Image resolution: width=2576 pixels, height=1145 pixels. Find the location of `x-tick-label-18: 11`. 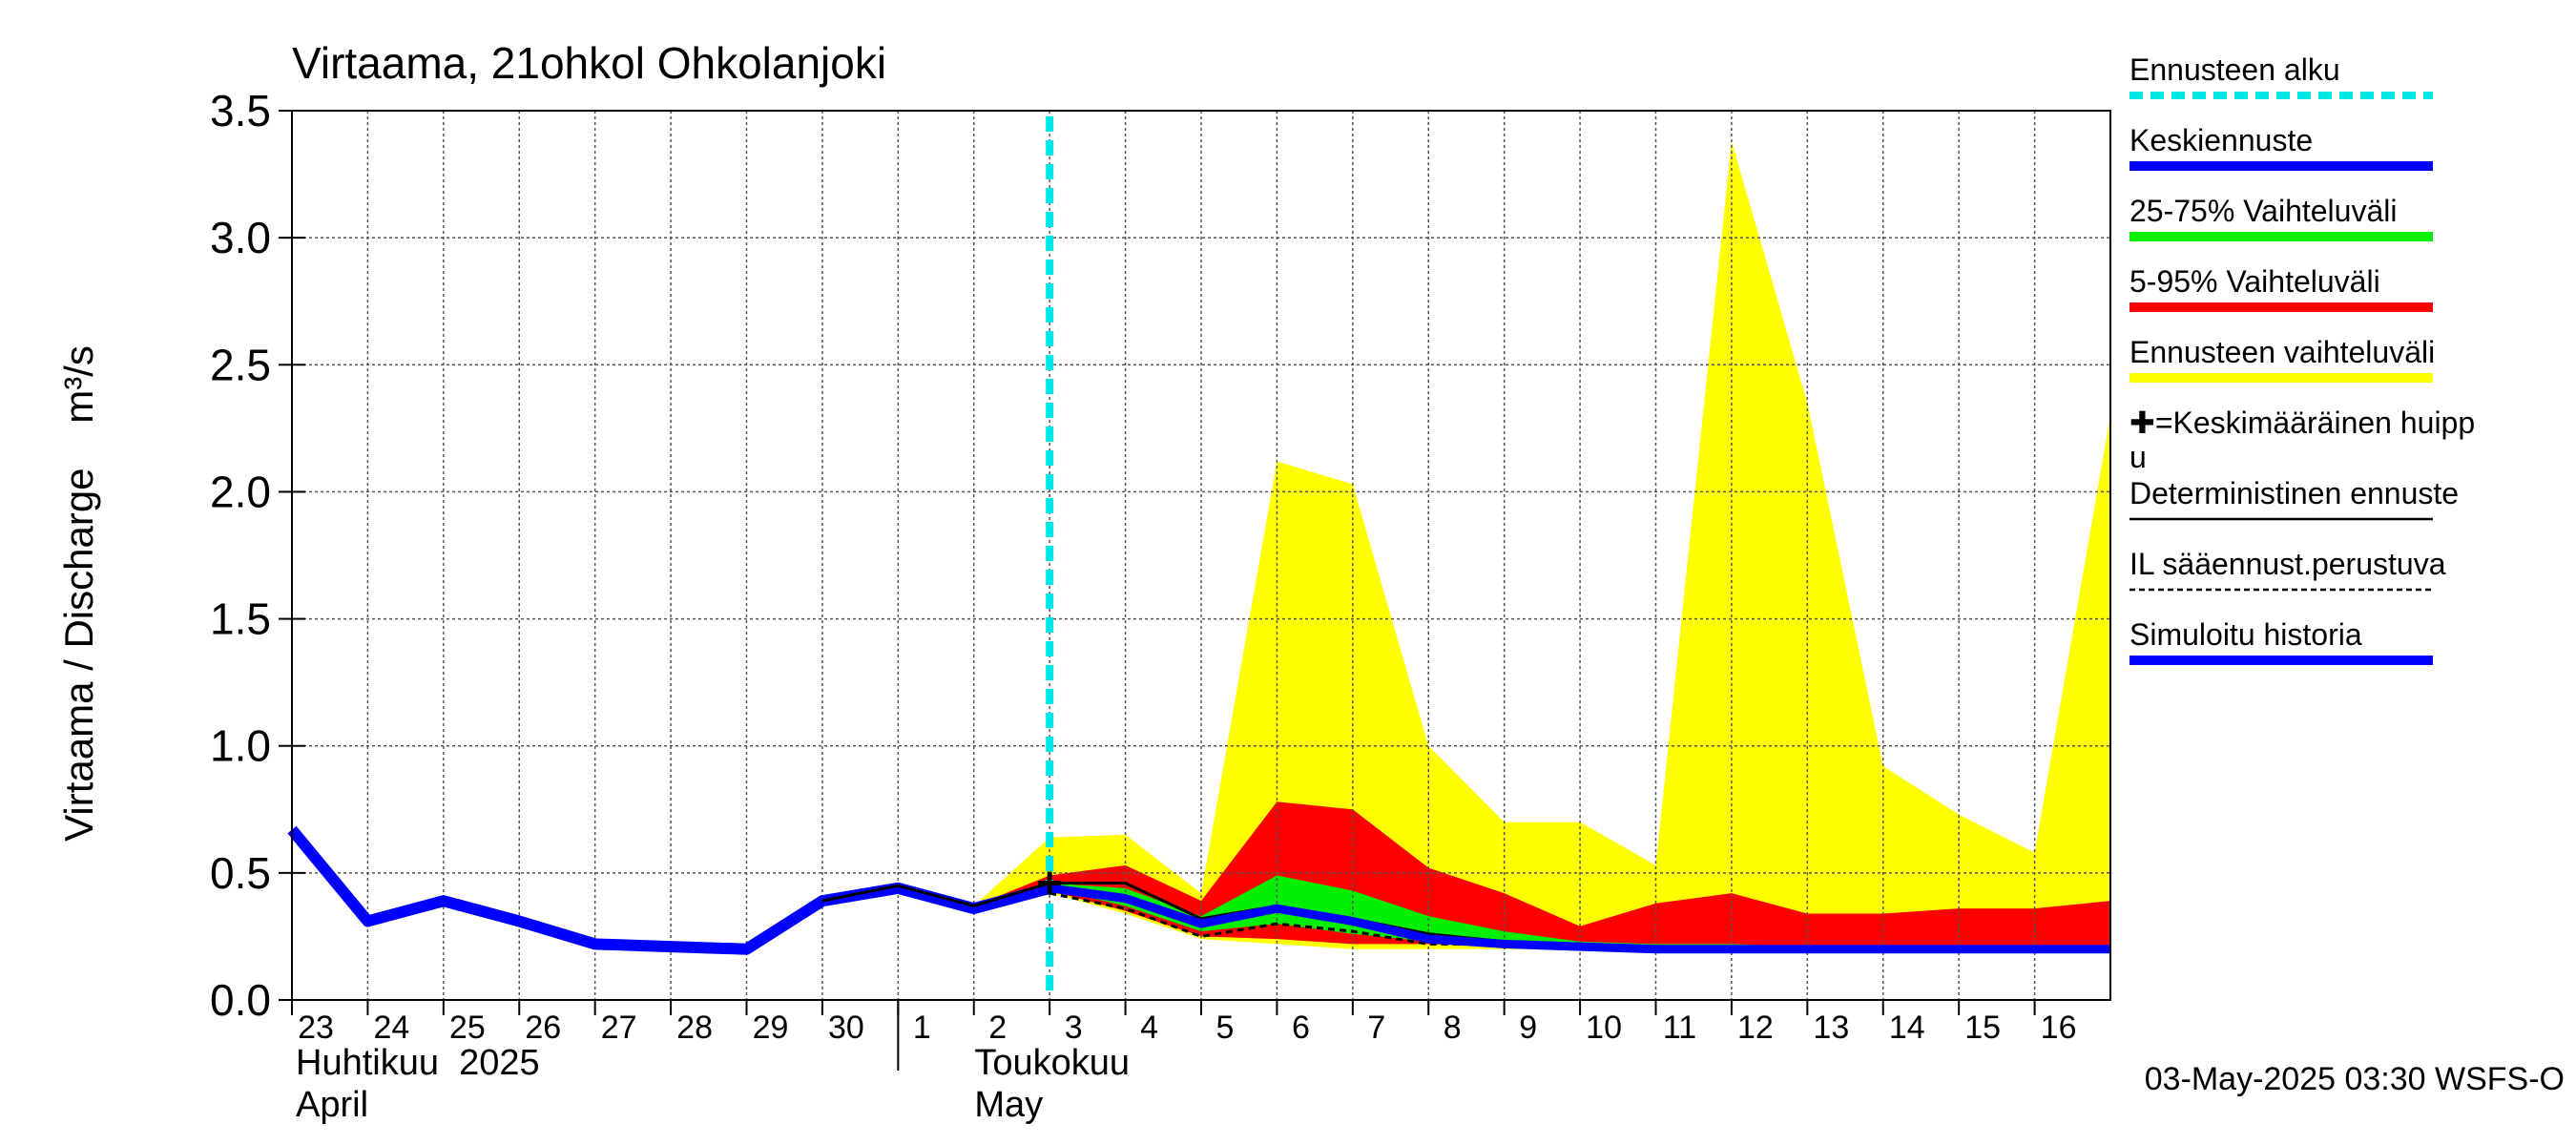

x-tick-label-18: 11 is located at coordinates (1679, 1028).